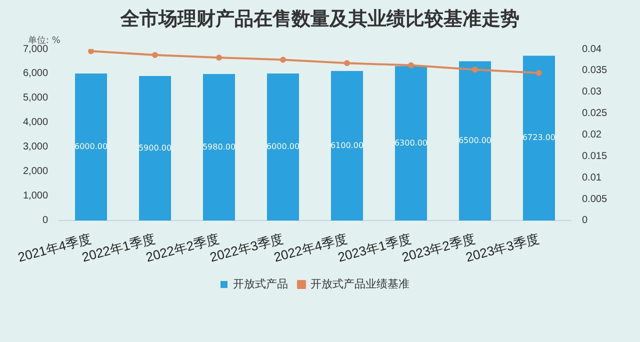  I want to click on y2-tick-label: 0.03, so click(592, 92).